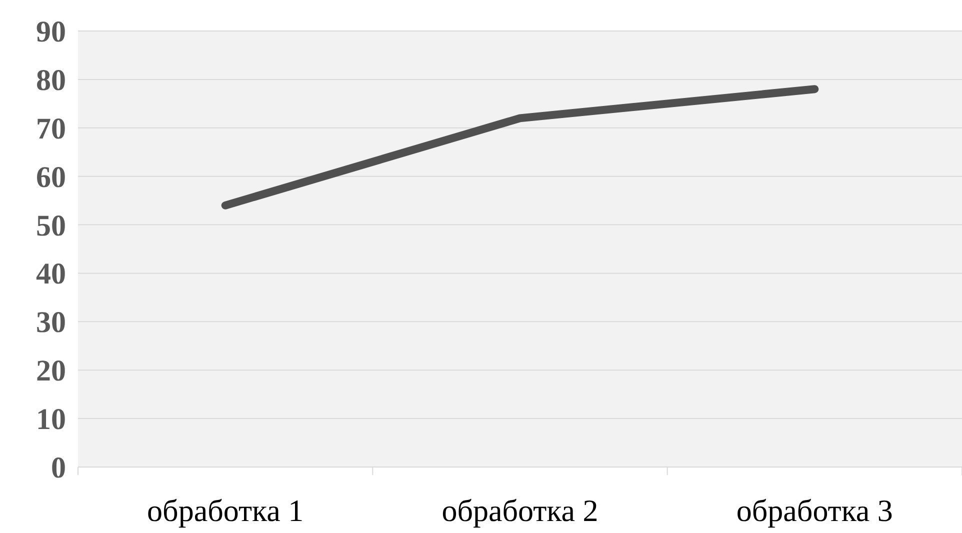 Image resolution: width=962 pixels, height=533 pixels. I want to click on y-tick-label: 30, so click(51, 323).